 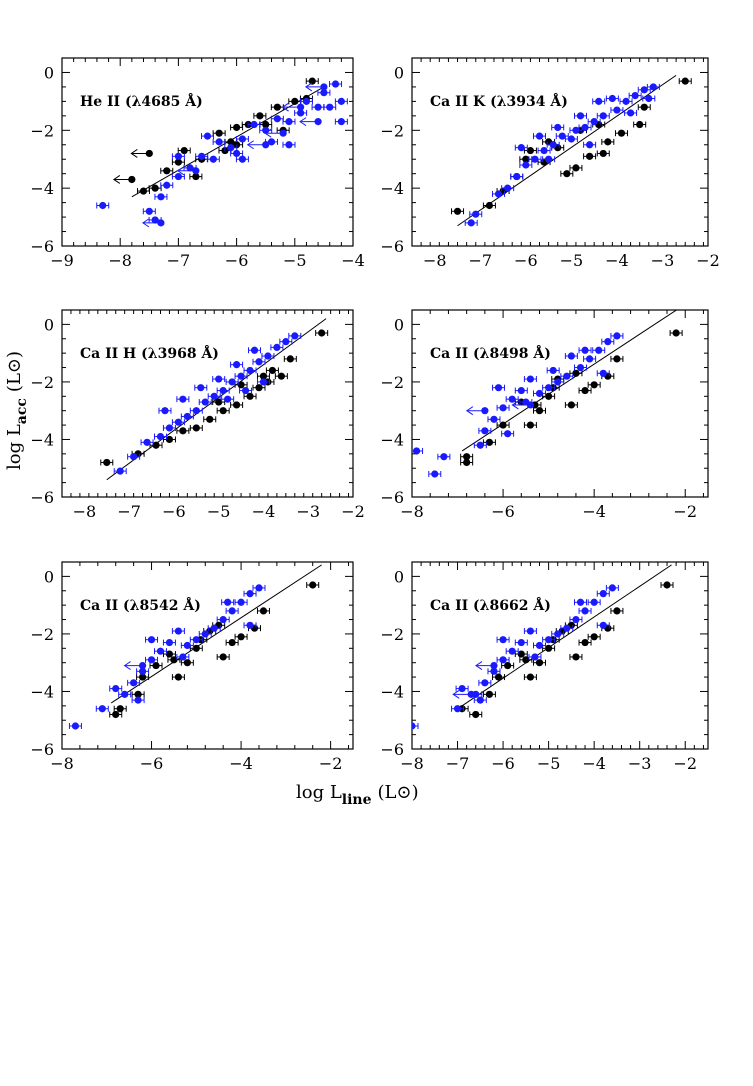 What do you see at coordinates (357, 800) in the screenshot?
I see `x-axis-label-sub: line` at bounding box center [357, 800].